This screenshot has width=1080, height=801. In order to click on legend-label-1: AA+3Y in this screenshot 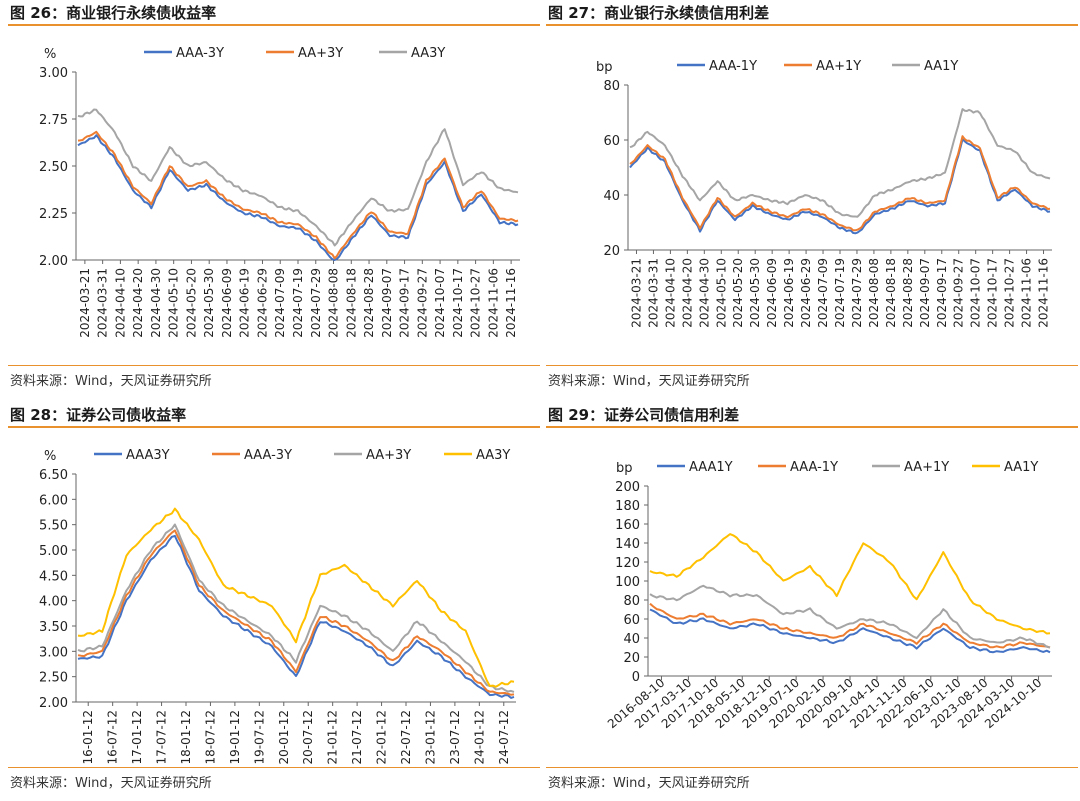, I will do `click(320, 53)`.